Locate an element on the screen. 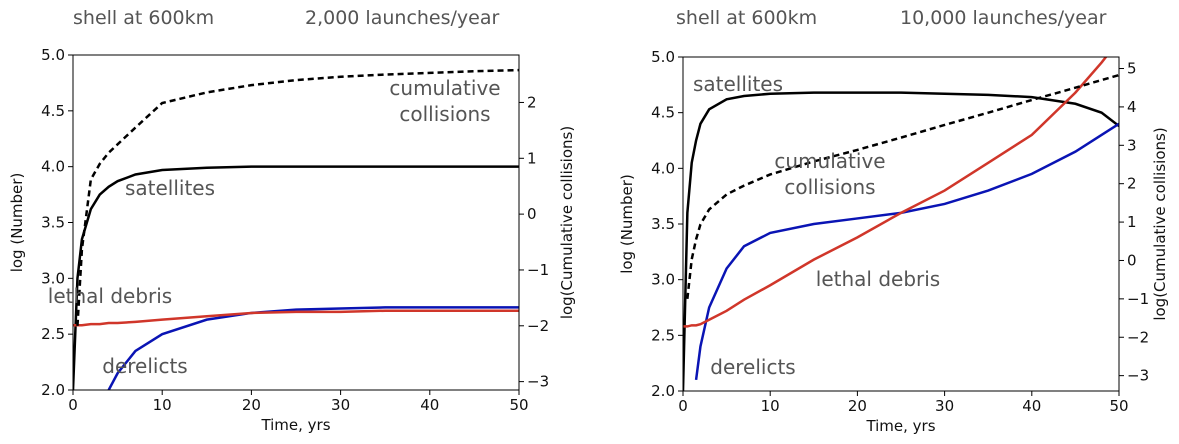  y2-tick-label: 4 is located at coordinates (1132, 107).